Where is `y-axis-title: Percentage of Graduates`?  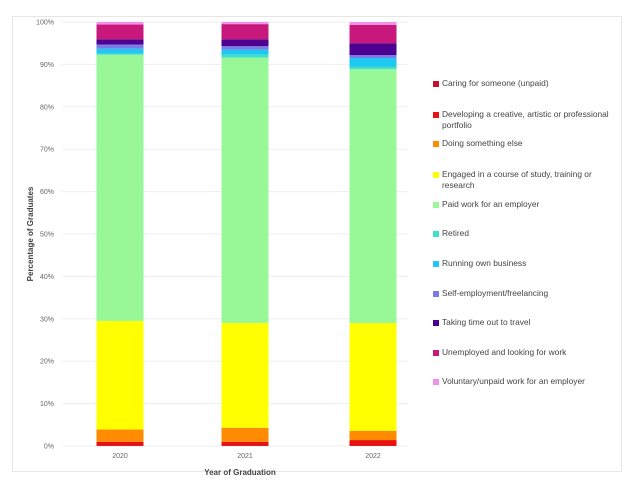 y-axis-title: Percentage of Graduates is located at coordinates (30, 233).